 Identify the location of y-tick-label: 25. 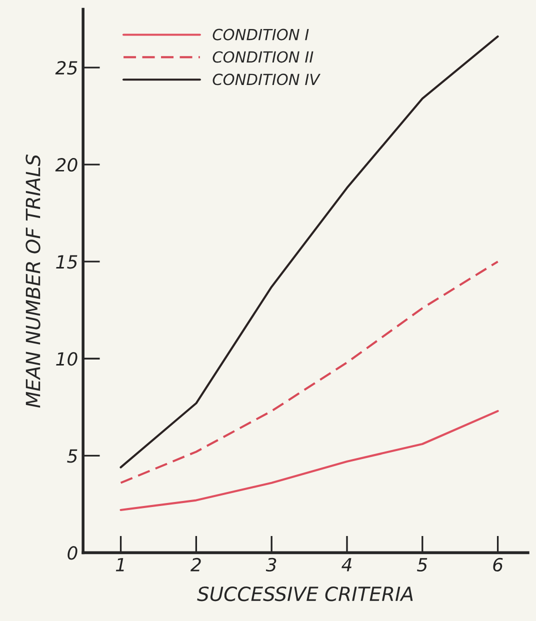
(66, 67).